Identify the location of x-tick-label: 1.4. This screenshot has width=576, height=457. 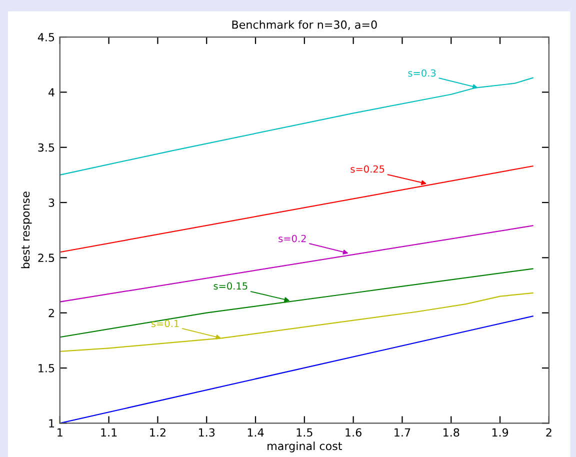
(256, 432).